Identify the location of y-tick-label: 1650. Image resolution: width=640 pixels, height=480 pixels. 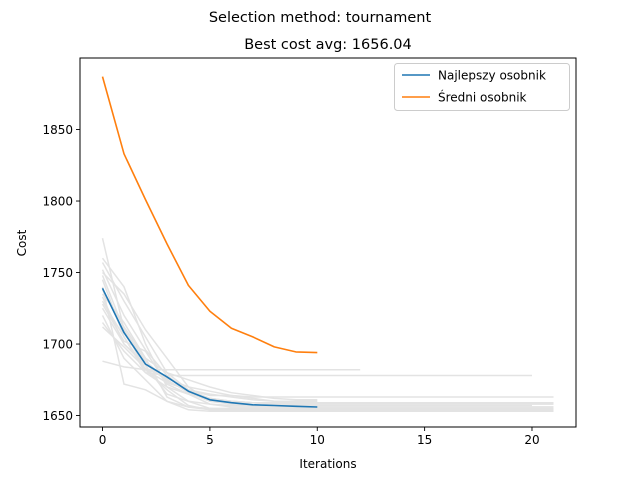
(57, 416).